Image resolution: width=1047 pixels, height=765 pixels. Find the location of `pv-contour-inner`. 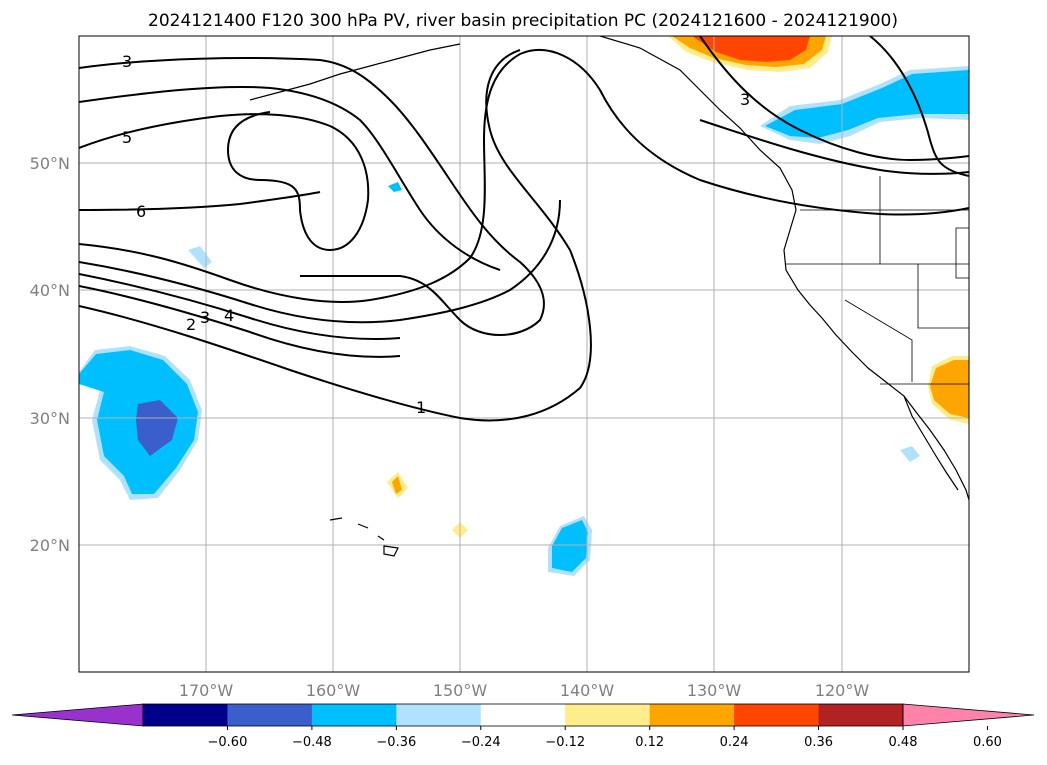

pv-contour-inner is located at coordinates (224, 181).